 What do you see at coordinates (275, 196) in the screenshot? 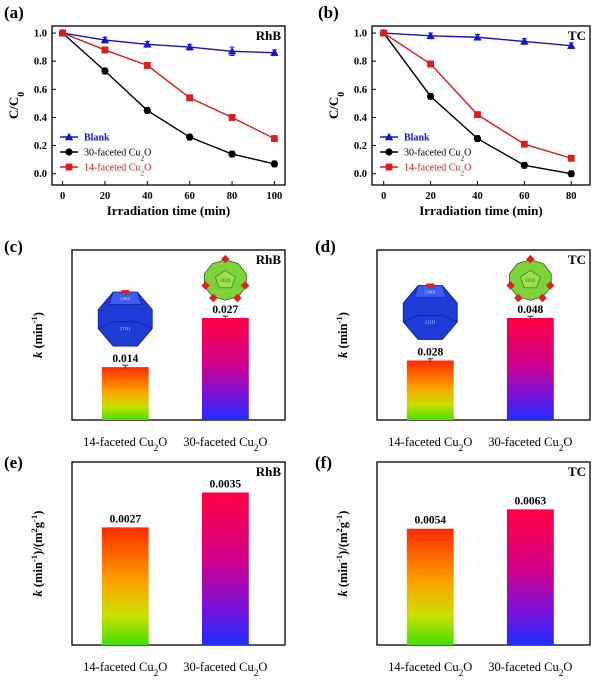
I see `x-tick-label: 100` at bounding box center [275, 196].